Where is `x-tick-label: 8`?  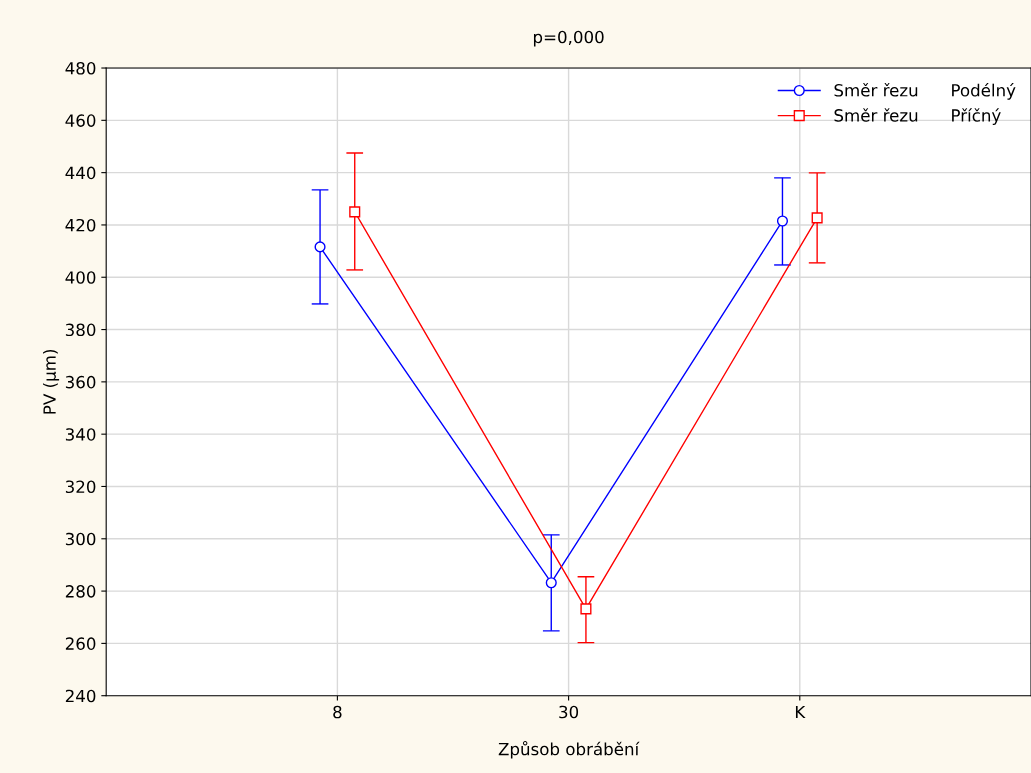
x-tick-label: 8 is located at coordinates (337, 712).